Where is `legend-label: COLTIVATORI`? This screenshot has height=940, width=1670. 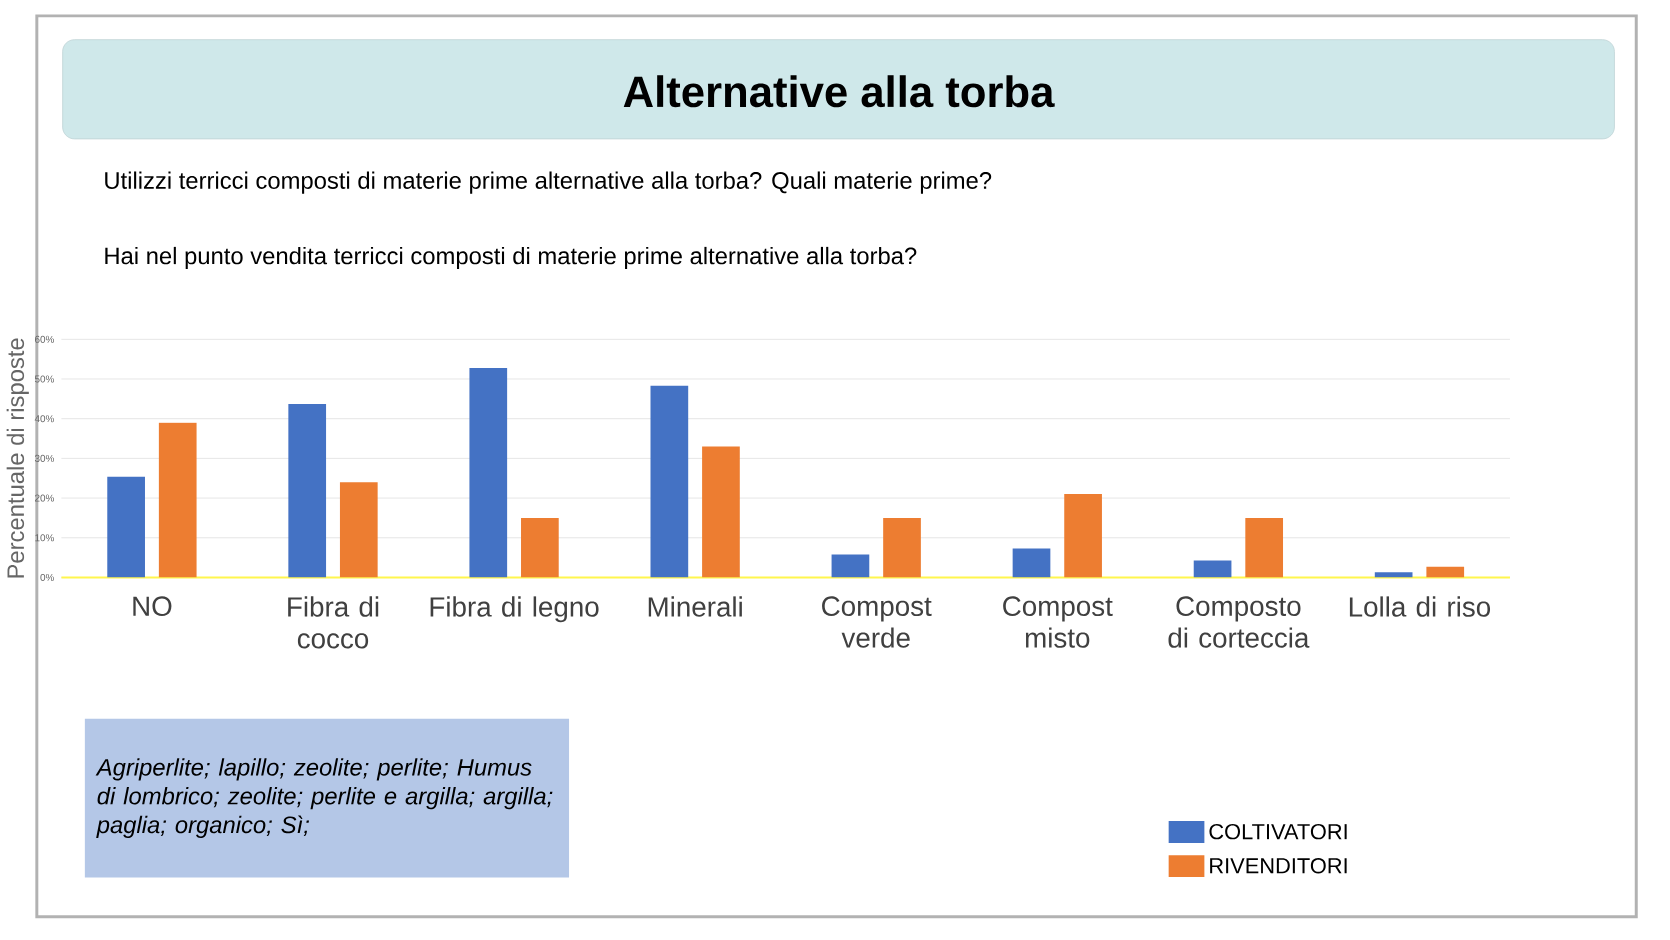
legend-label: COLTIVATORI is located at coordinates (1278, 831).